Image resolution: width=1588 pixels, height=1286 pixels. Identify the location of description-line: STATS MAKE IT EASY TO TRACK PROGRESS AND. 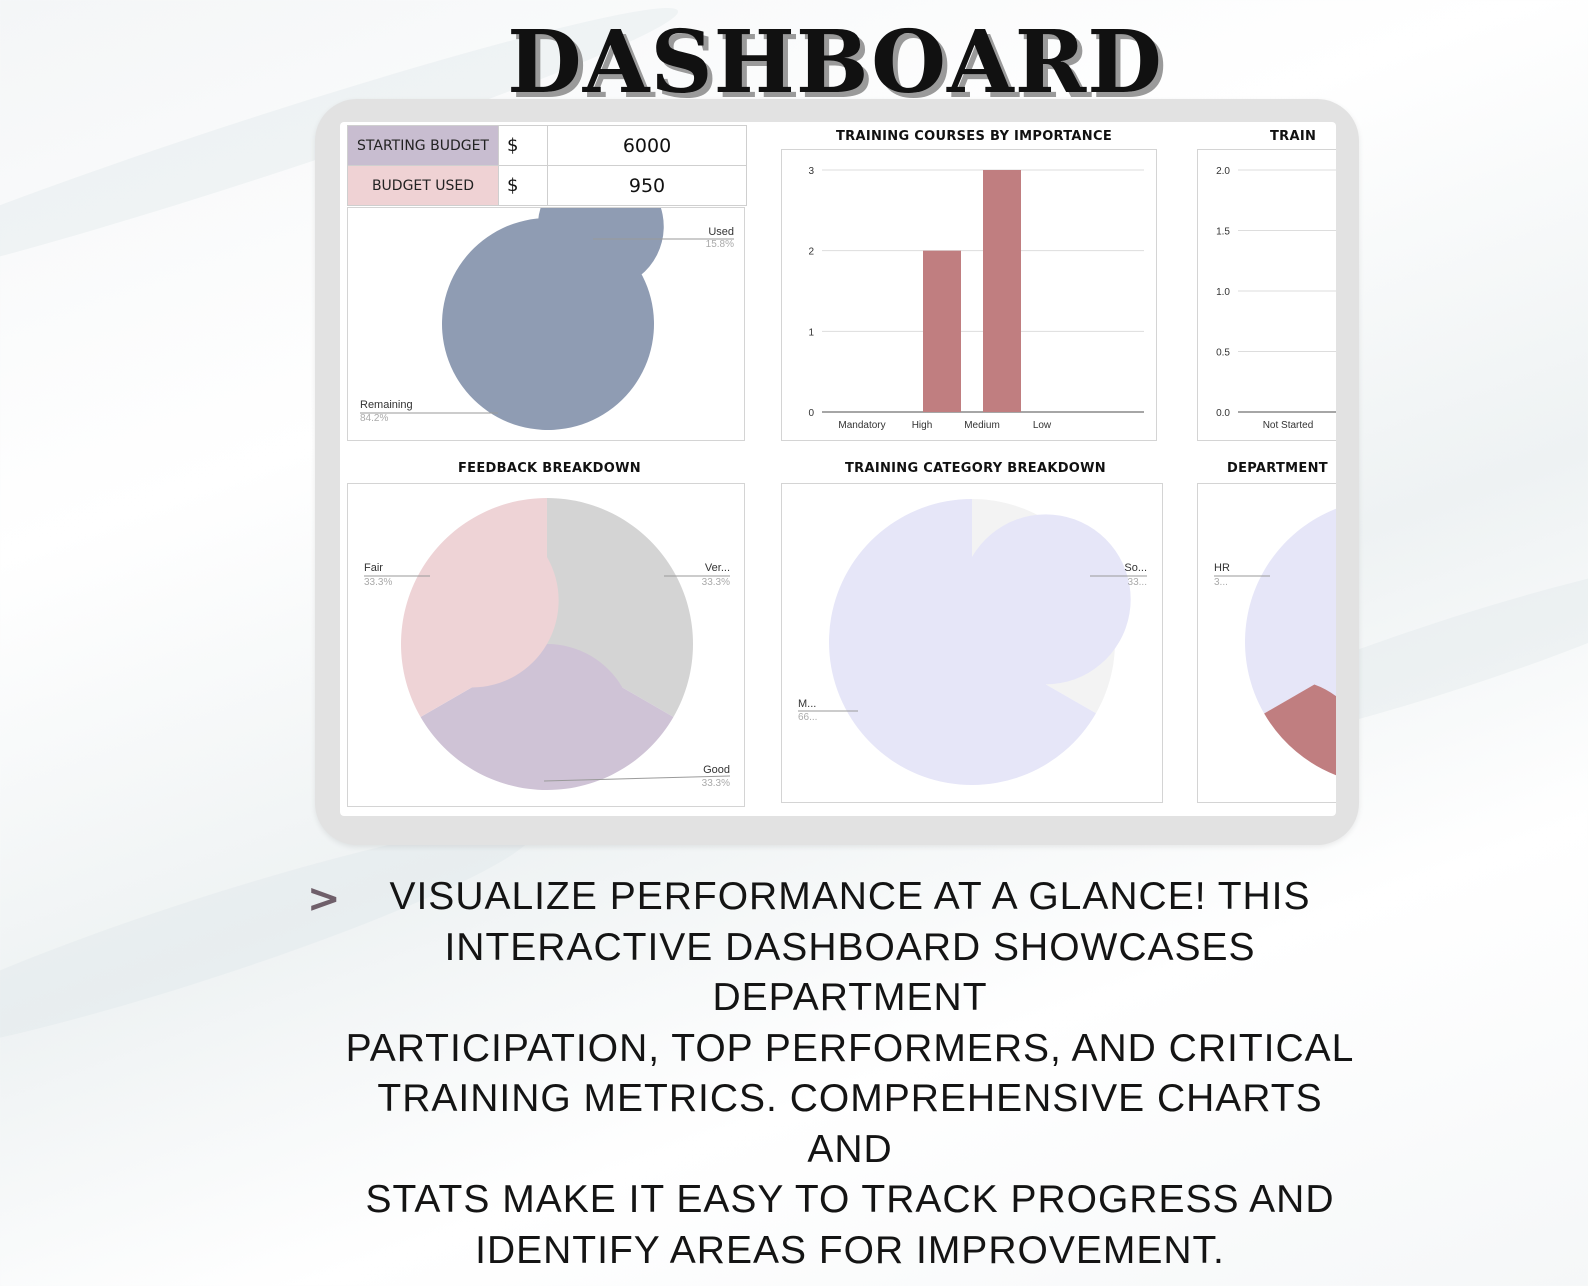
(850, 1199).